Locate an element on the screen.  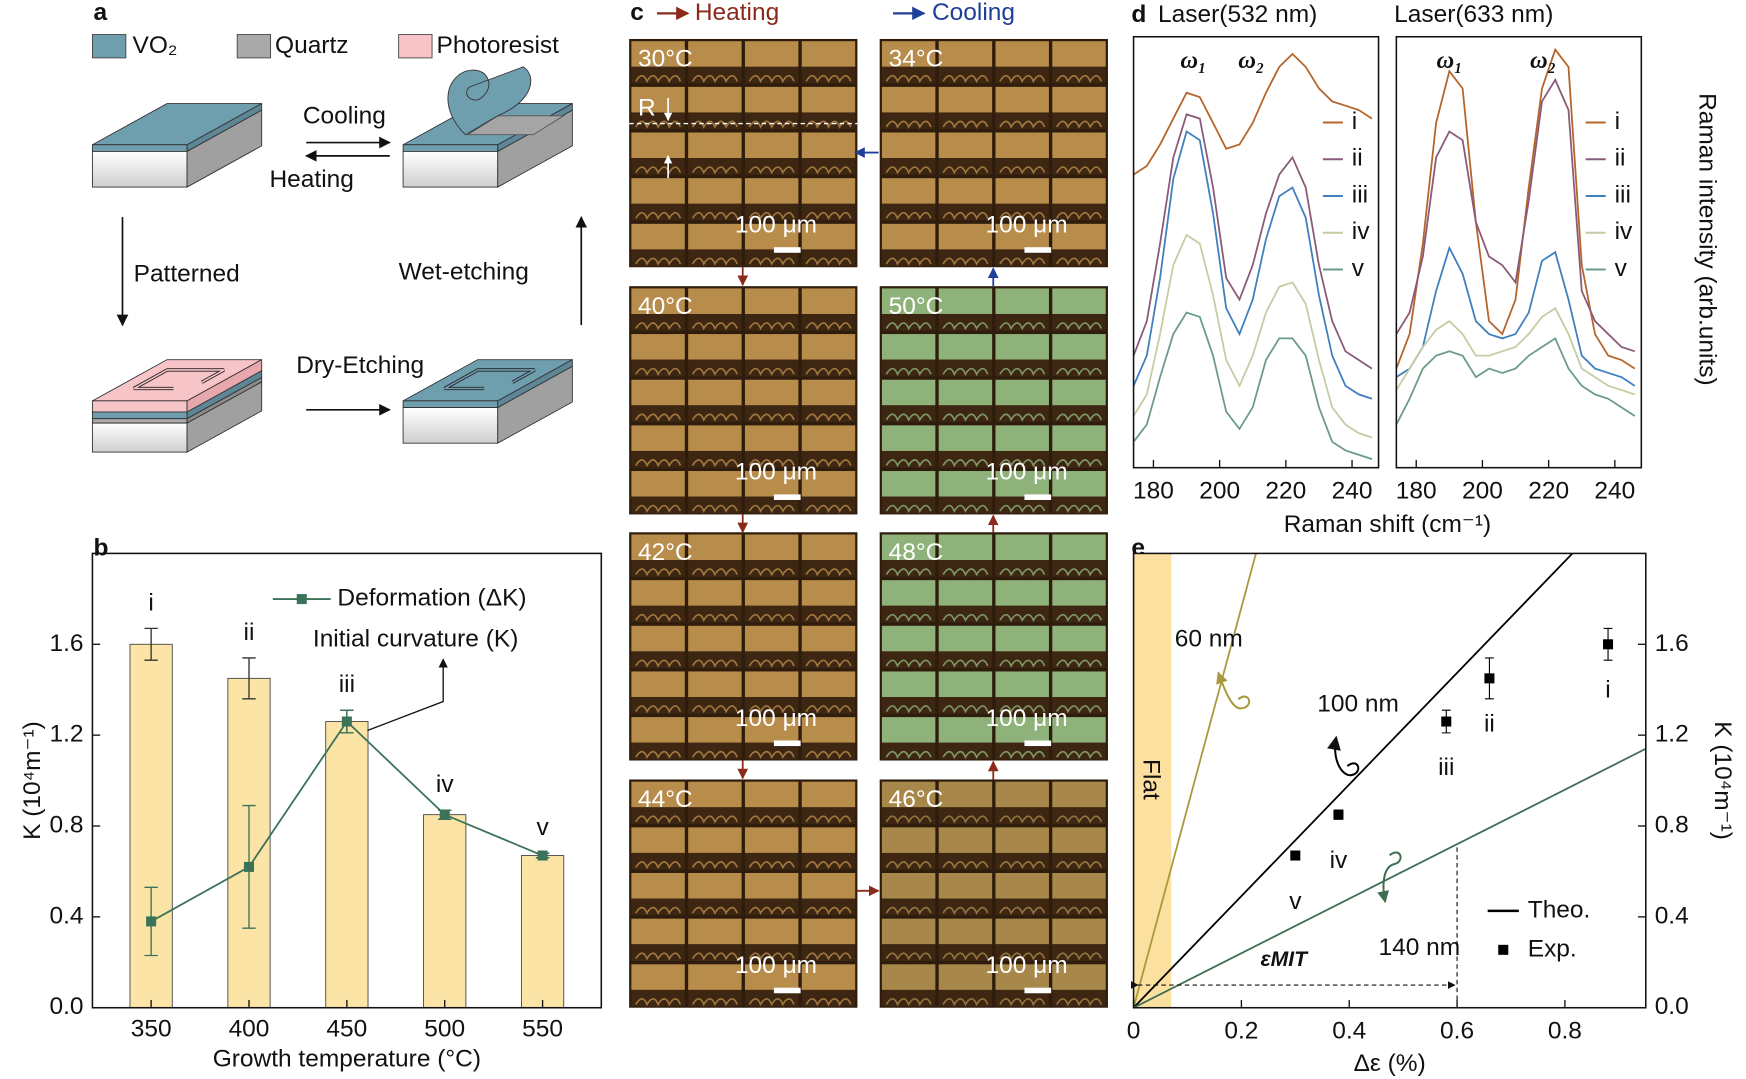
panel-label: a is located at coordinates (101, 13).